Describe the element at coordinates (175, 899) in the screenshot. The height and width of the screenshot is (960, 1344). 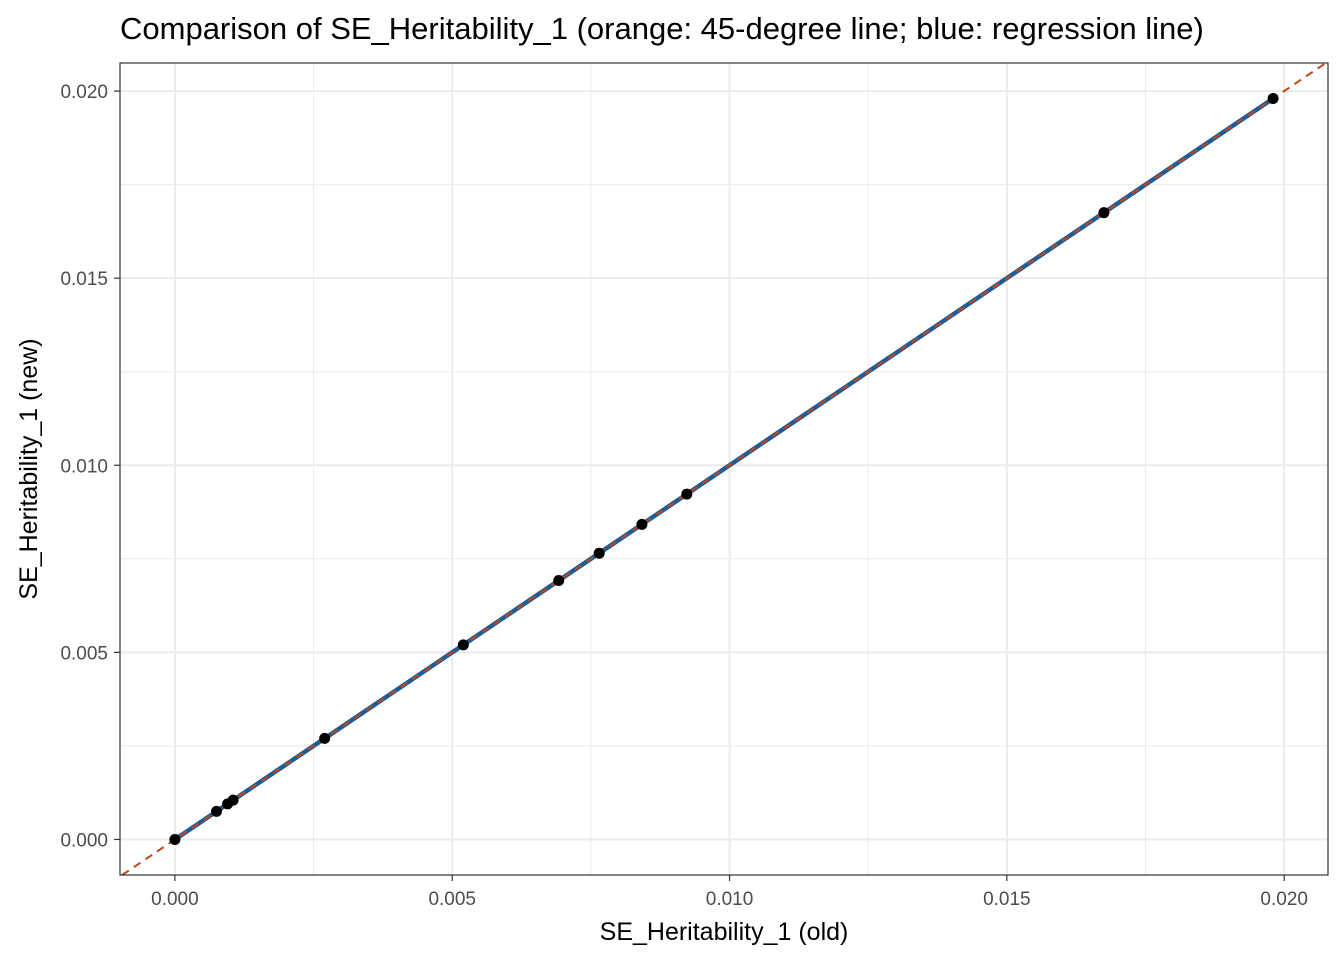
I see `x-tick-label: 0.000` at that location.